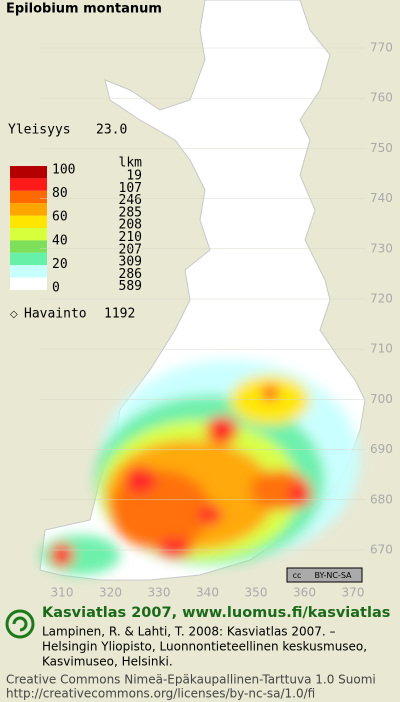 The width and height of the screenshot is (400, 702). Describe the element at coordinates (131, 163) in the screenshot. I see `count-header: lkm` at that location.